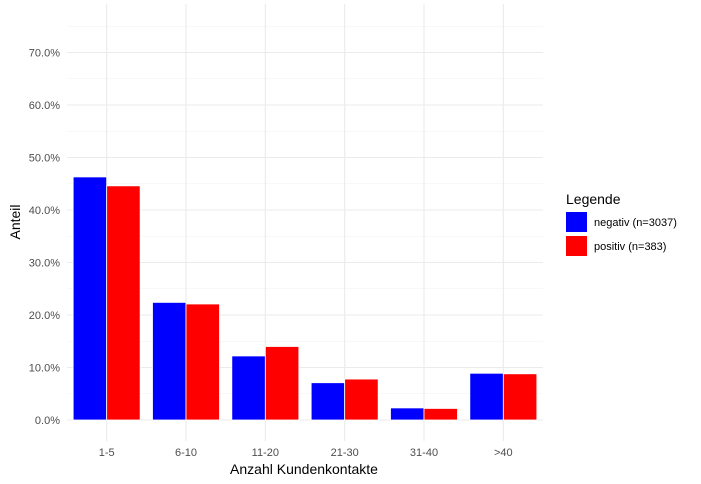 Image resolution: width=701 pixels, height=484 pixels. I want to click on y-axis-title: Anteil, so click(15, 221).